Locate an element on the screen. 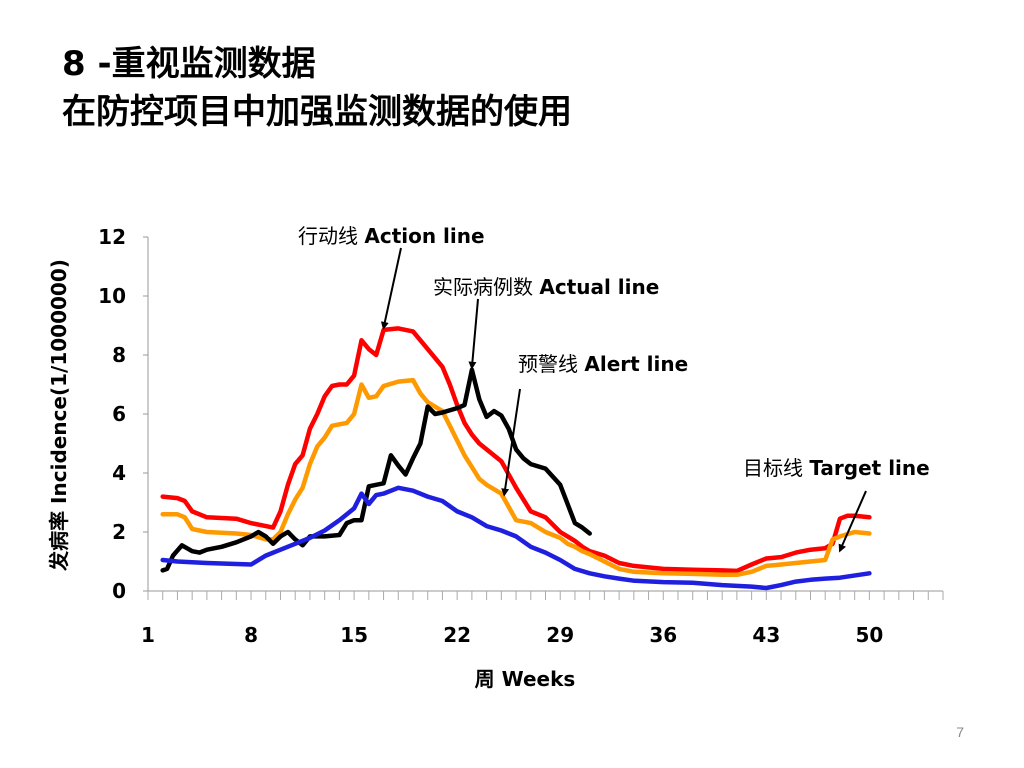 This screenshot has width=1024, height=768. x-tick-label: 15 is located at coordinates (354, 635).